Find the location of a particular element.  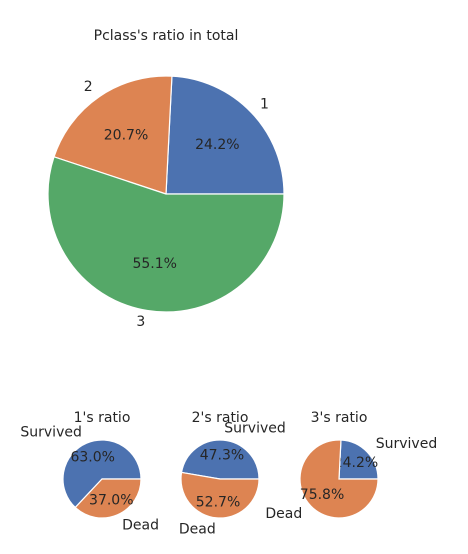

chart-title: Pclass's ratio in total is located at coordinates (166, 36).